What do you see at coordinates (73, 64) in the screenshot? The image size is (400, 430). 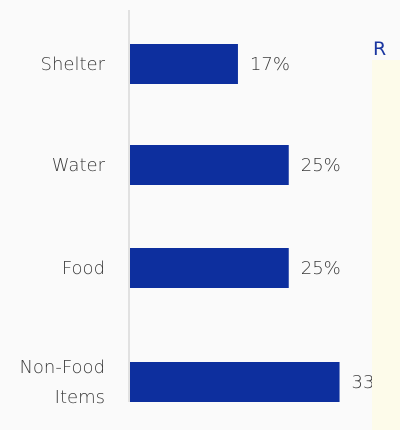 I see `category-label: Shelter` at bounding box center [73, 64].